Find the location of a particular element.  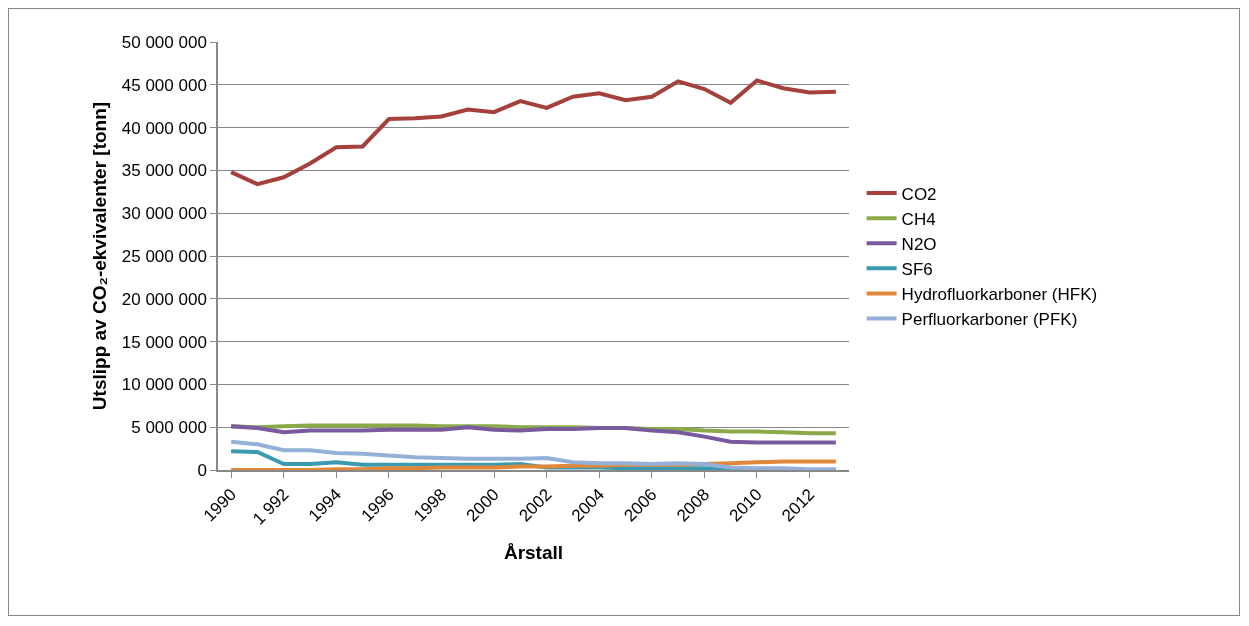

x-tick-label: 1 992 is located at coordinates (271, 507).